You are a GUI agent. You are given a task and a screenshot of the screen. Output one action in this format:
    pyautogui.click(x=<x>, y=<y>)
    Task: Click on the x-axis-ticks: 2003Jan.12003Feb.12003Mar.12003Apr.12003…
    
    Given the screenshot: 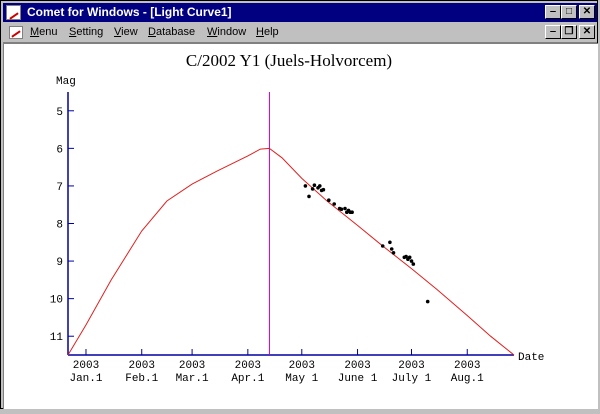 What is the action you would take?
    pyautogui.click(x=276, y=367)
    